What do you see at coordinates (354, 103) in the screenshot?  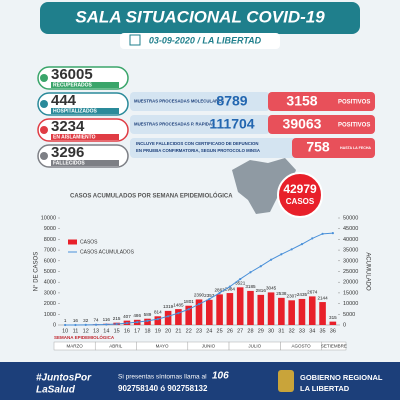 I see `positive-label: POSITIVOS` at bounding box center [354, 103].